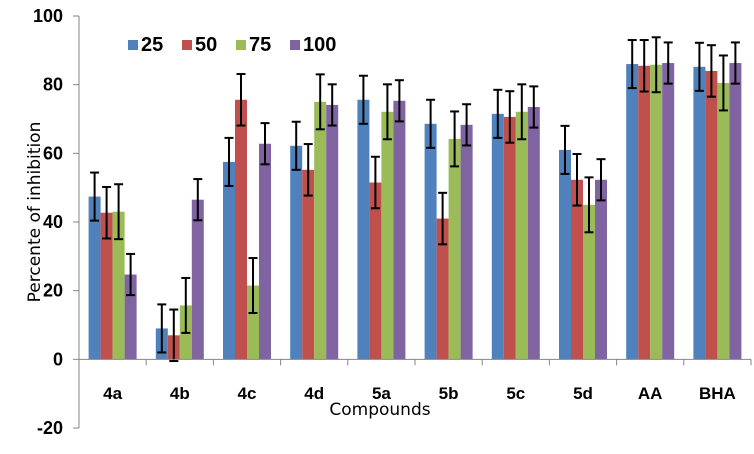 This screenshot has height=454, width=754. What do you see at coordinates (314, 393) in the screenshot?
I see `x-tick-label: 4d` at bounding box center [314, 393].